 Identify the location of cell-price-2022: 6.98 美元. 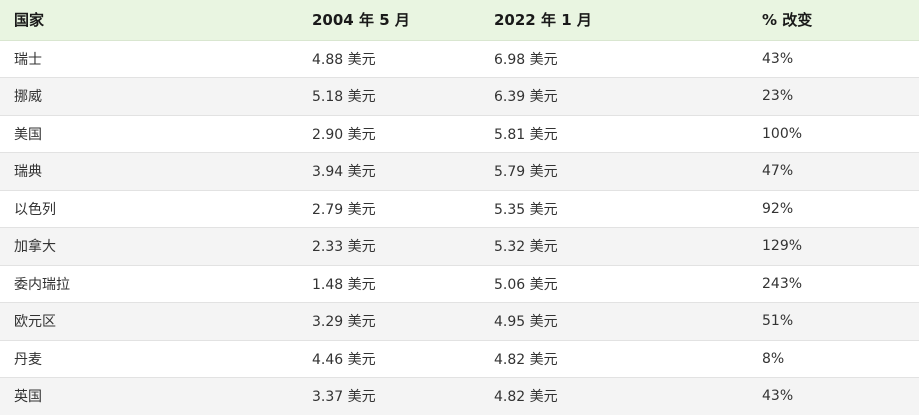
(614, 59).